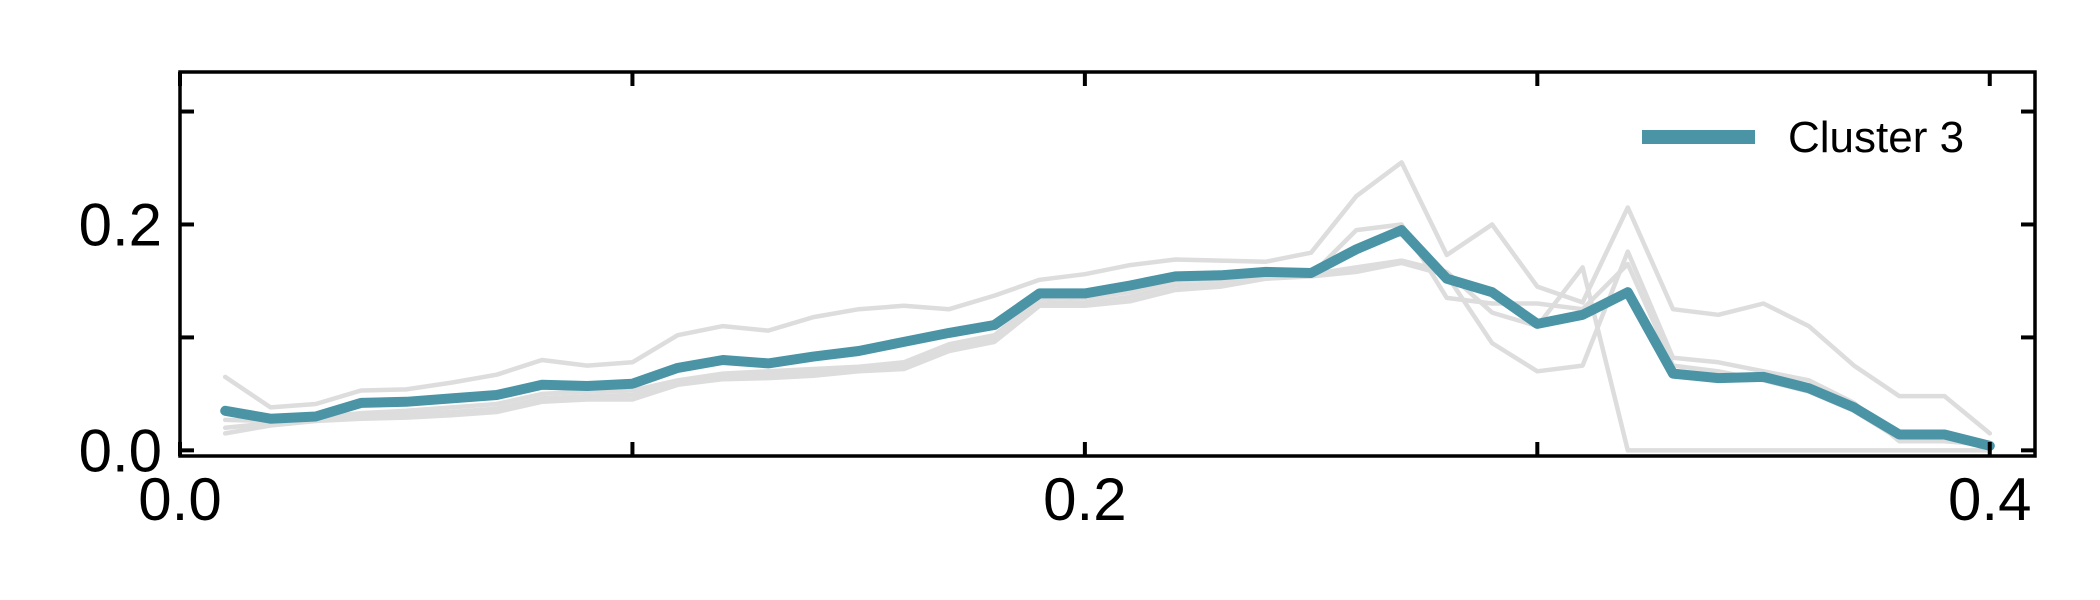 This screenshot has height=600, width=2100. Describe the element at coordinates (1084, 499) in the screenshot. I see `x-tick-label-2: 0.2` at that location.